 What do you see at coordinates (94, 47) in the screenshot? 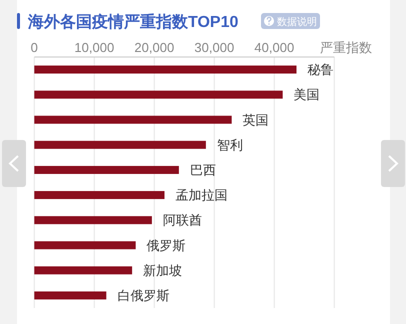
I see `x-tick-label: 10,000` at bounding box center [94, 47].